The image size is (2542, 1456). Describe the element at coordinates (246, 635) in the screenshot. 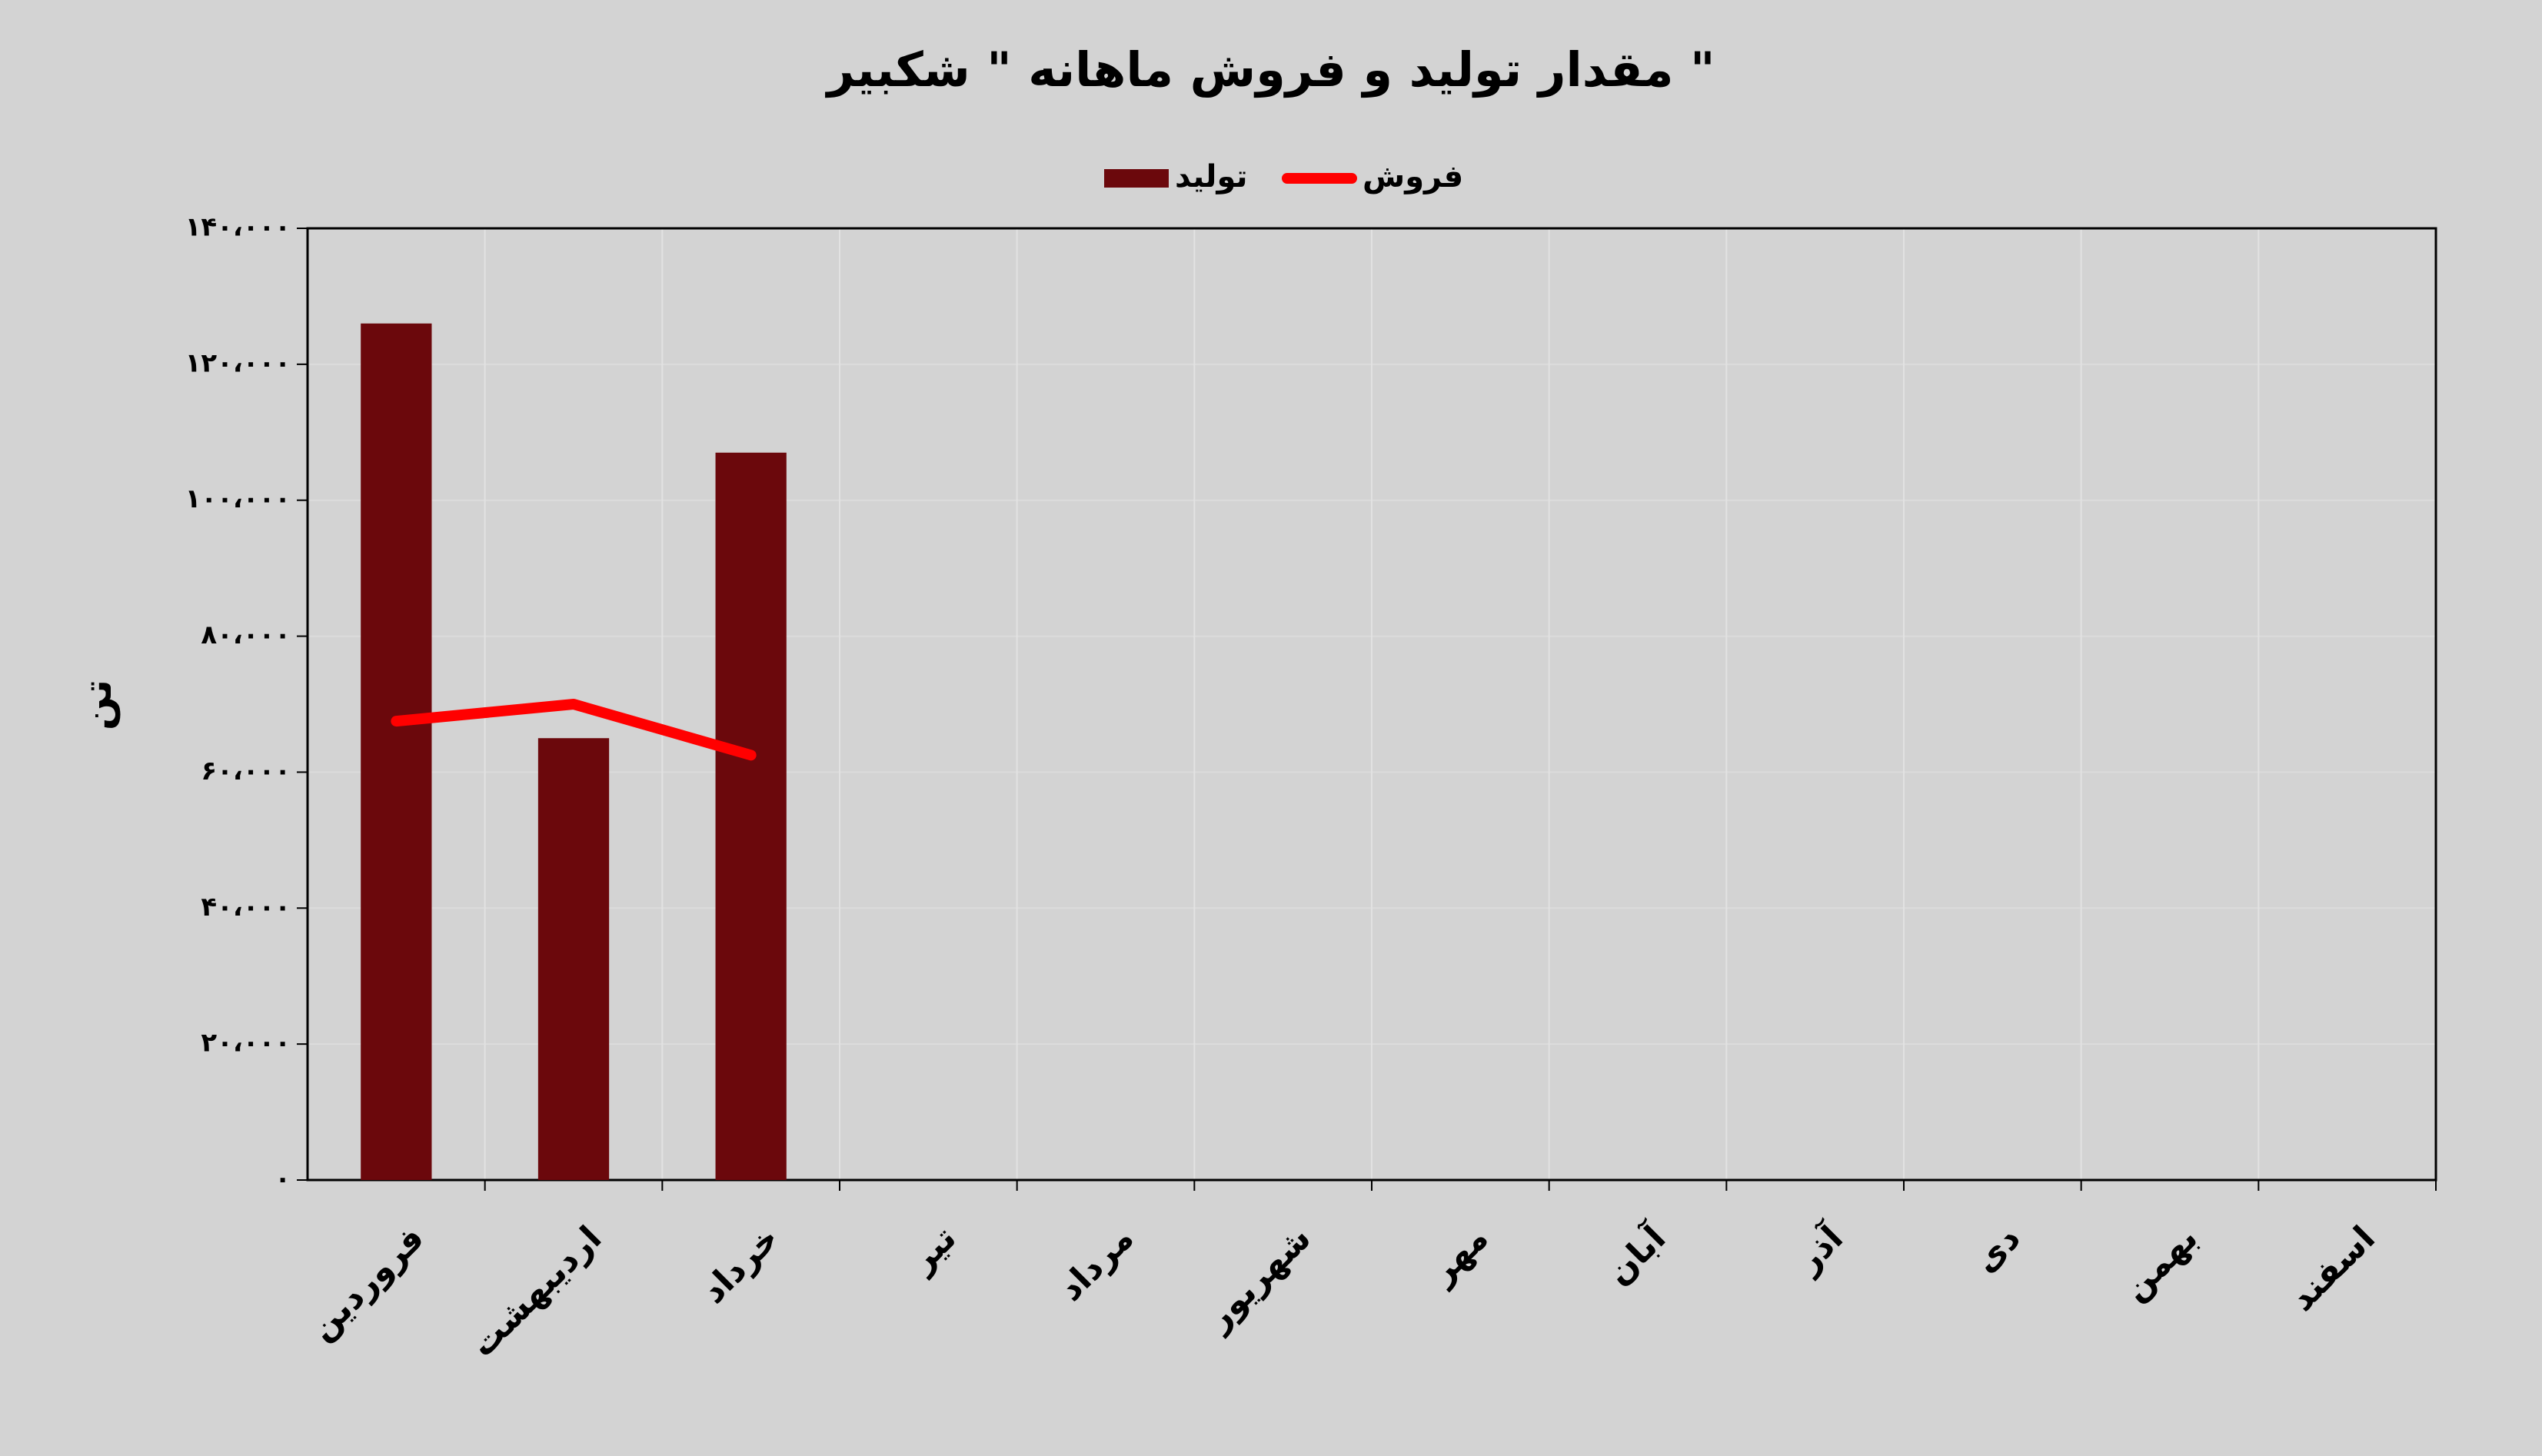

I see `y-tick-label: ۸۰،۰۰۰` at that location.